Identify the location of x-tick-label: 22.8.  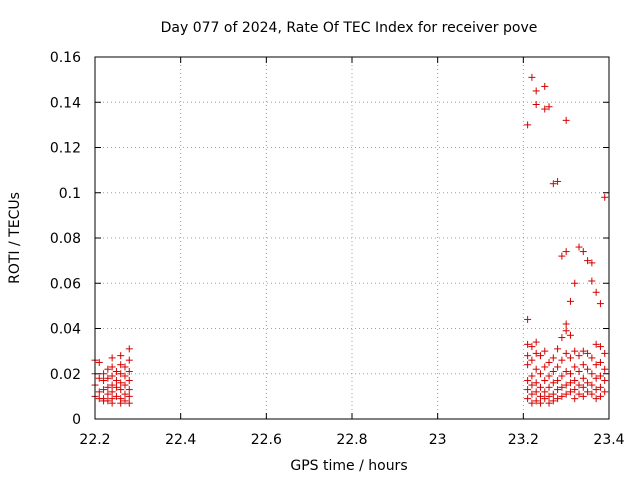
(351, 440).